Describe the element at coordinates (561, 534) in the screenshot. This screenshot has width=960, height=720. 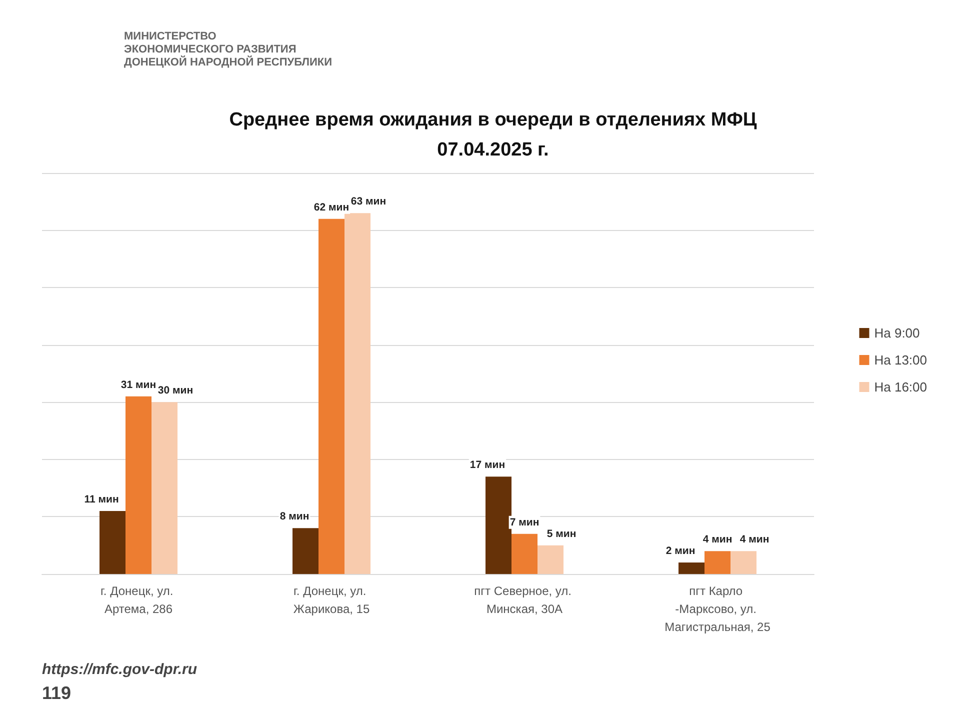
I see `data-label: 5 мин` at that location.